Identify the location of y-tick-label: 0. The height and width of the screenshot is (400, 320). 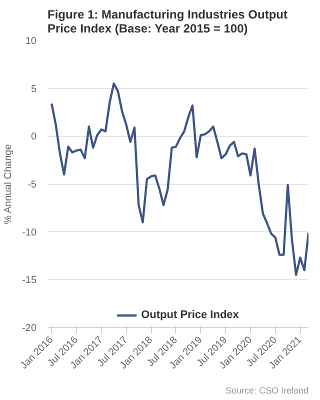
(33, 137).